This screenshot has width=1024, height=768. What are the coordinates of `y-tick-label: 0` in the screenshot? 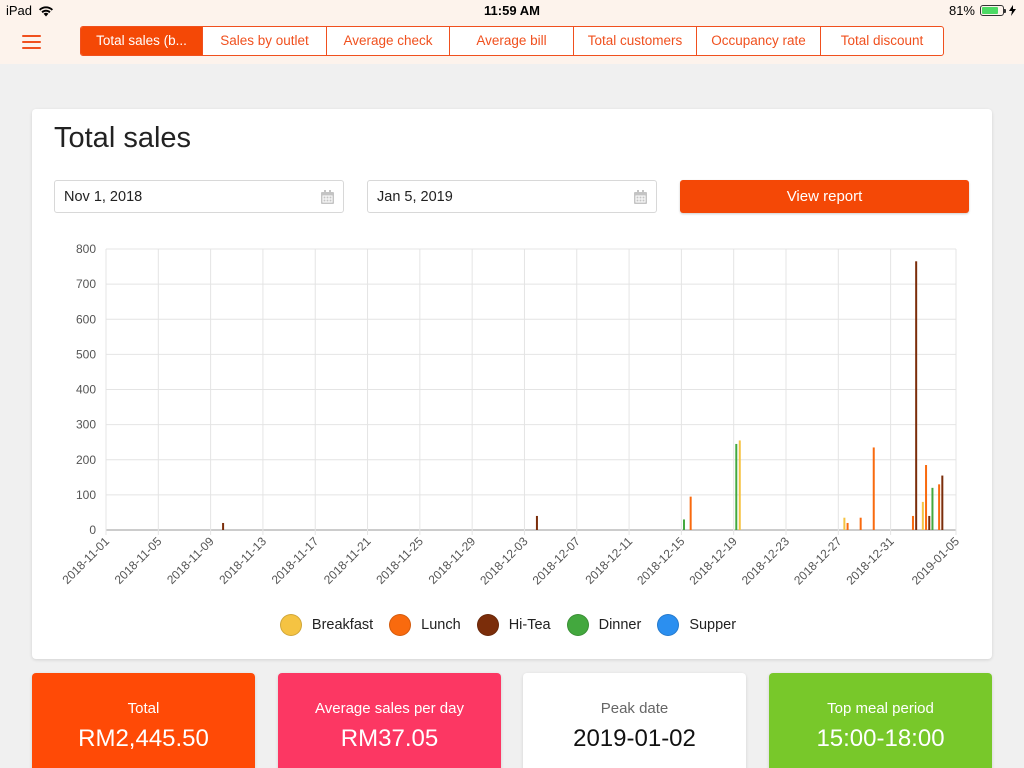 It's located at (92, 530).